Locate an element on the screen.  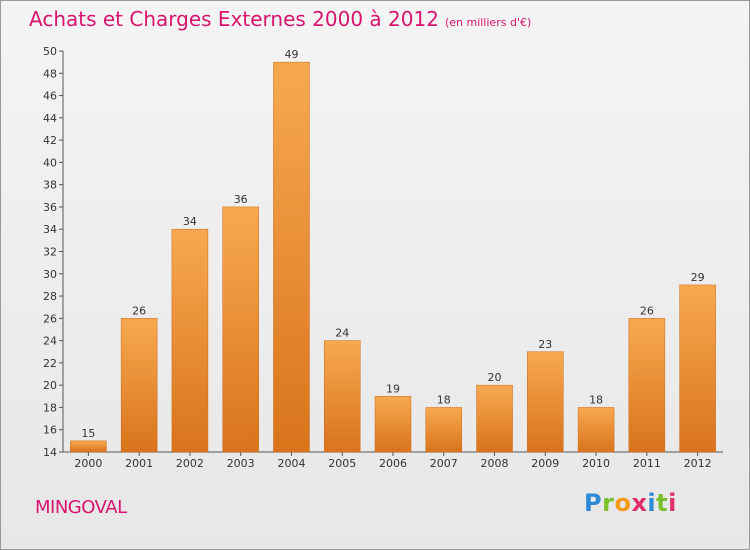
x-tick-label: 2012 is located at coordinates (698, 463).